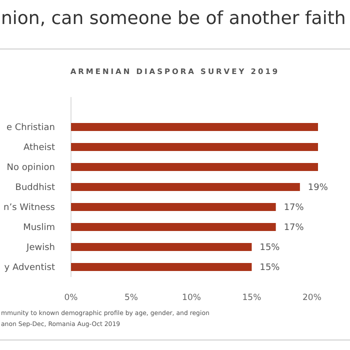 The height and width of the screenshot is (350, 350). What do you see at coordinates (30, 168) in the screenshot?
I see `y-tick-label: No opinion` at bounding box center [30, 168].